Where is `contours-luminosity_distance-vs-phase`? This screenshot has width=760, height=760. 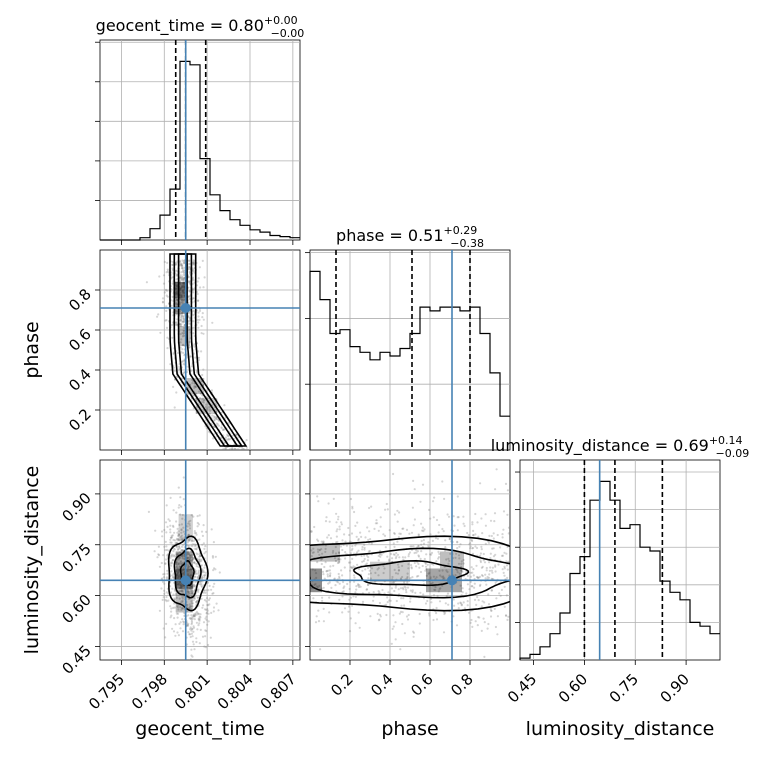 contours-luminosity_distance-vs-phase is located at coordinates (410, 573).